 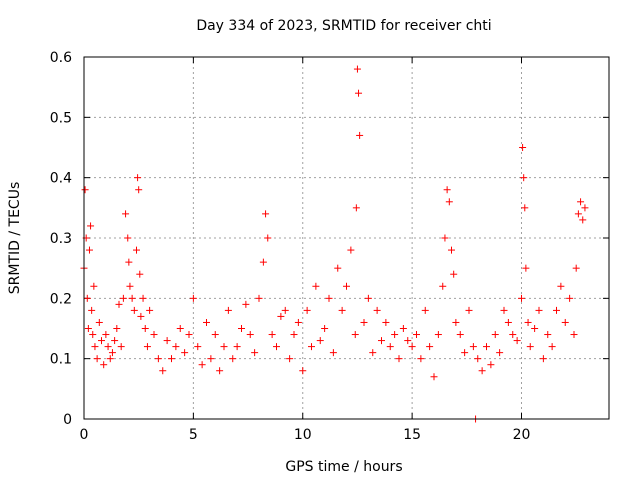 What do you see at coordinates (61, 360) in the screenshot?
I see `y-tick-label: 0.1` at bounding box center [61, 360].